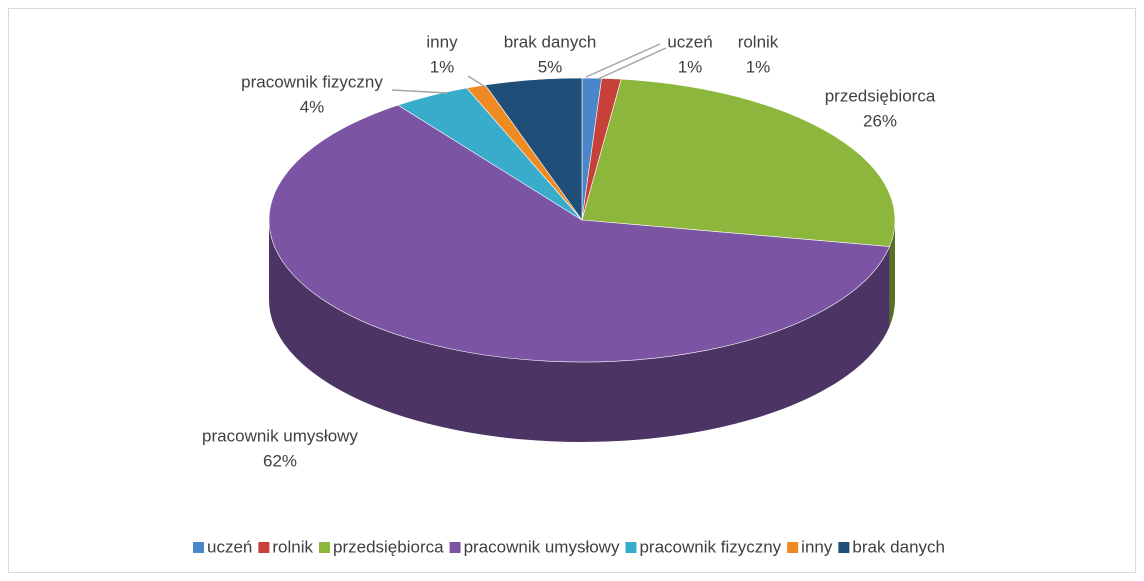  What do you see at coordinates (312, 106) in the screenshot?
I see `slice-label-value: 4%` at bounding box center [312, 106].